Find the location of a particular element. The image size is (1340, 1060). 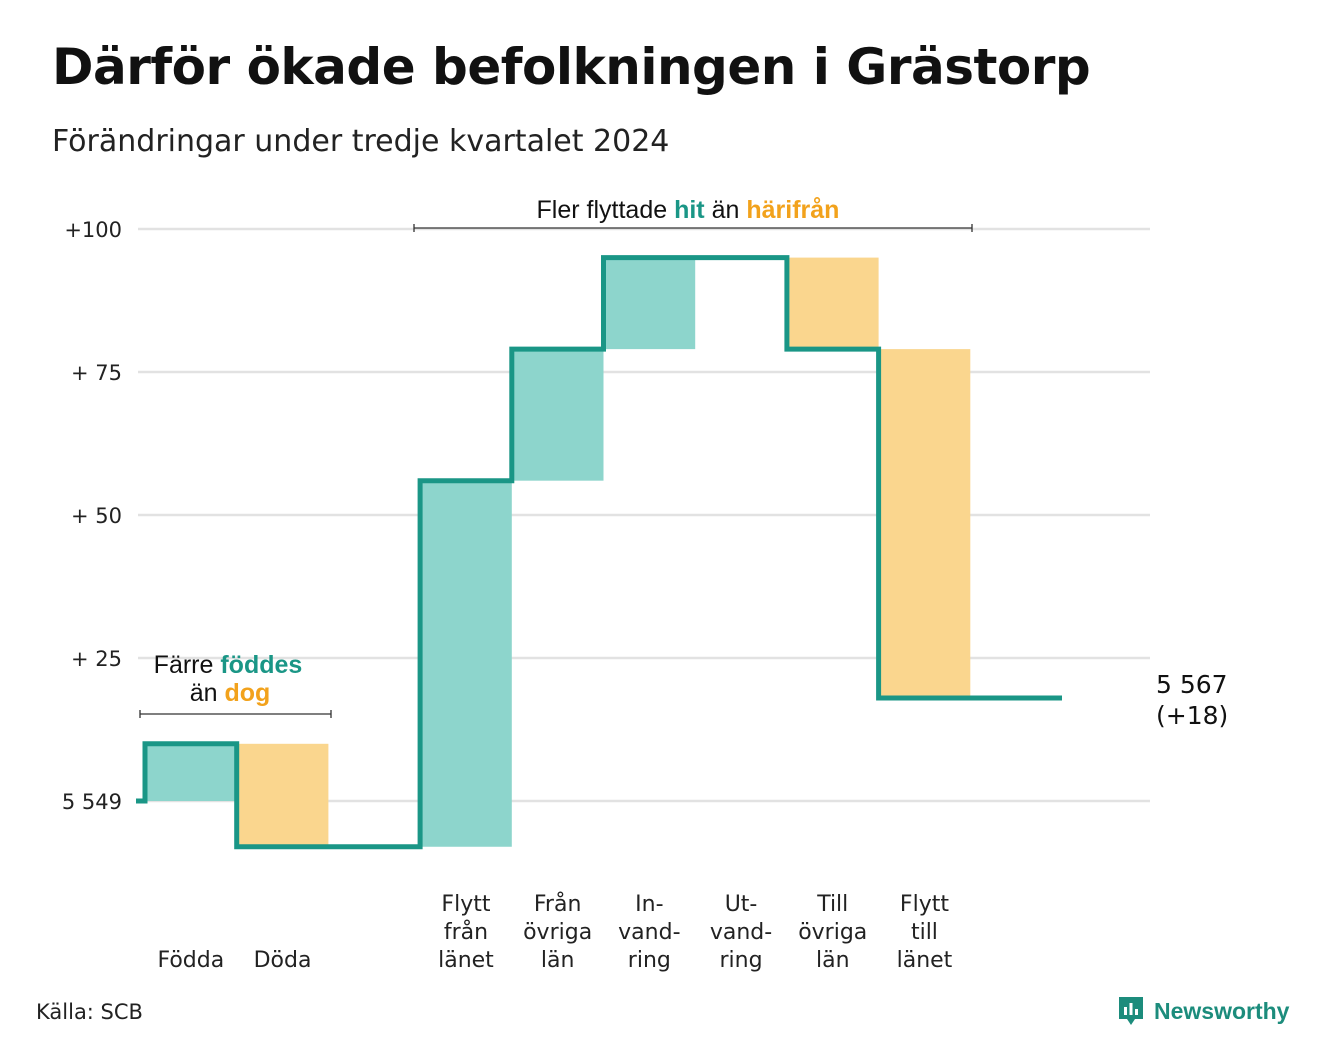

migration-bracket is located at coordinates (693, 228).